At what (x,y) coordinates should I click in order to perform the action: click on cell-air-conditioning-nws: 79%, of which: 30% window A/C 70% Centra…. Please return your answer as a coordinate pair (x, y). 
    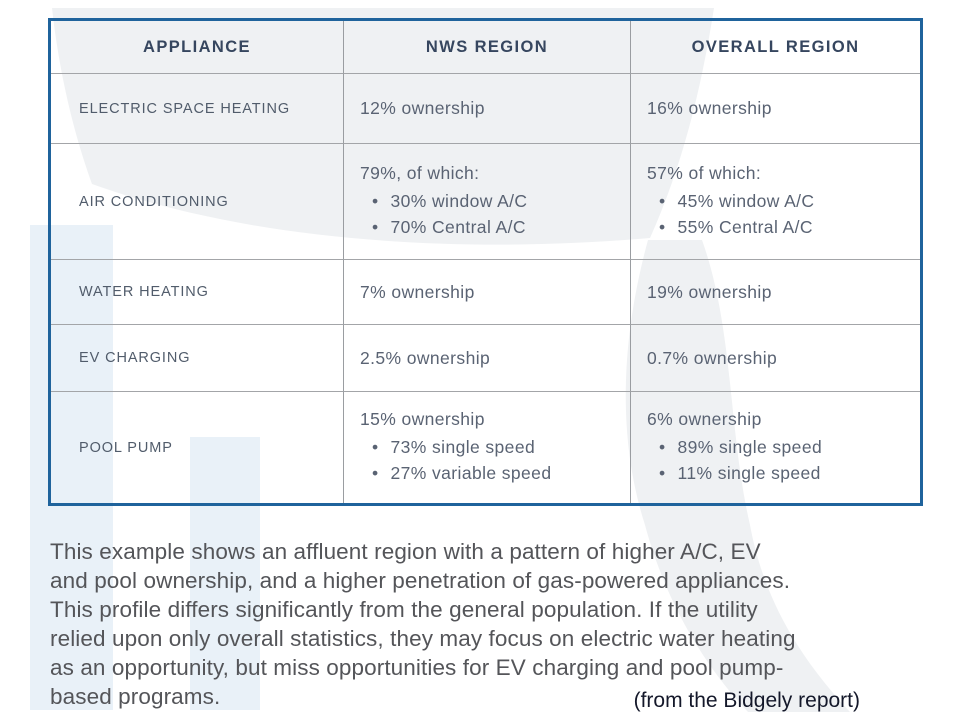
    Looking at the image, I should click on (486, 201).